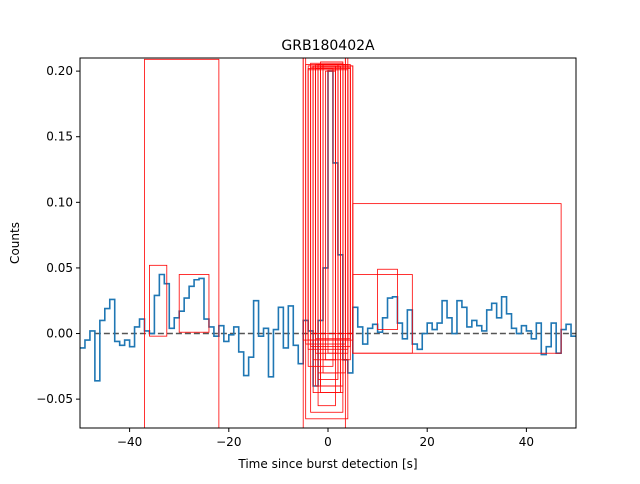 The height and width of the screenshot is (484, 640). I want to click on x-tick-label: −20, so click(228, 442).